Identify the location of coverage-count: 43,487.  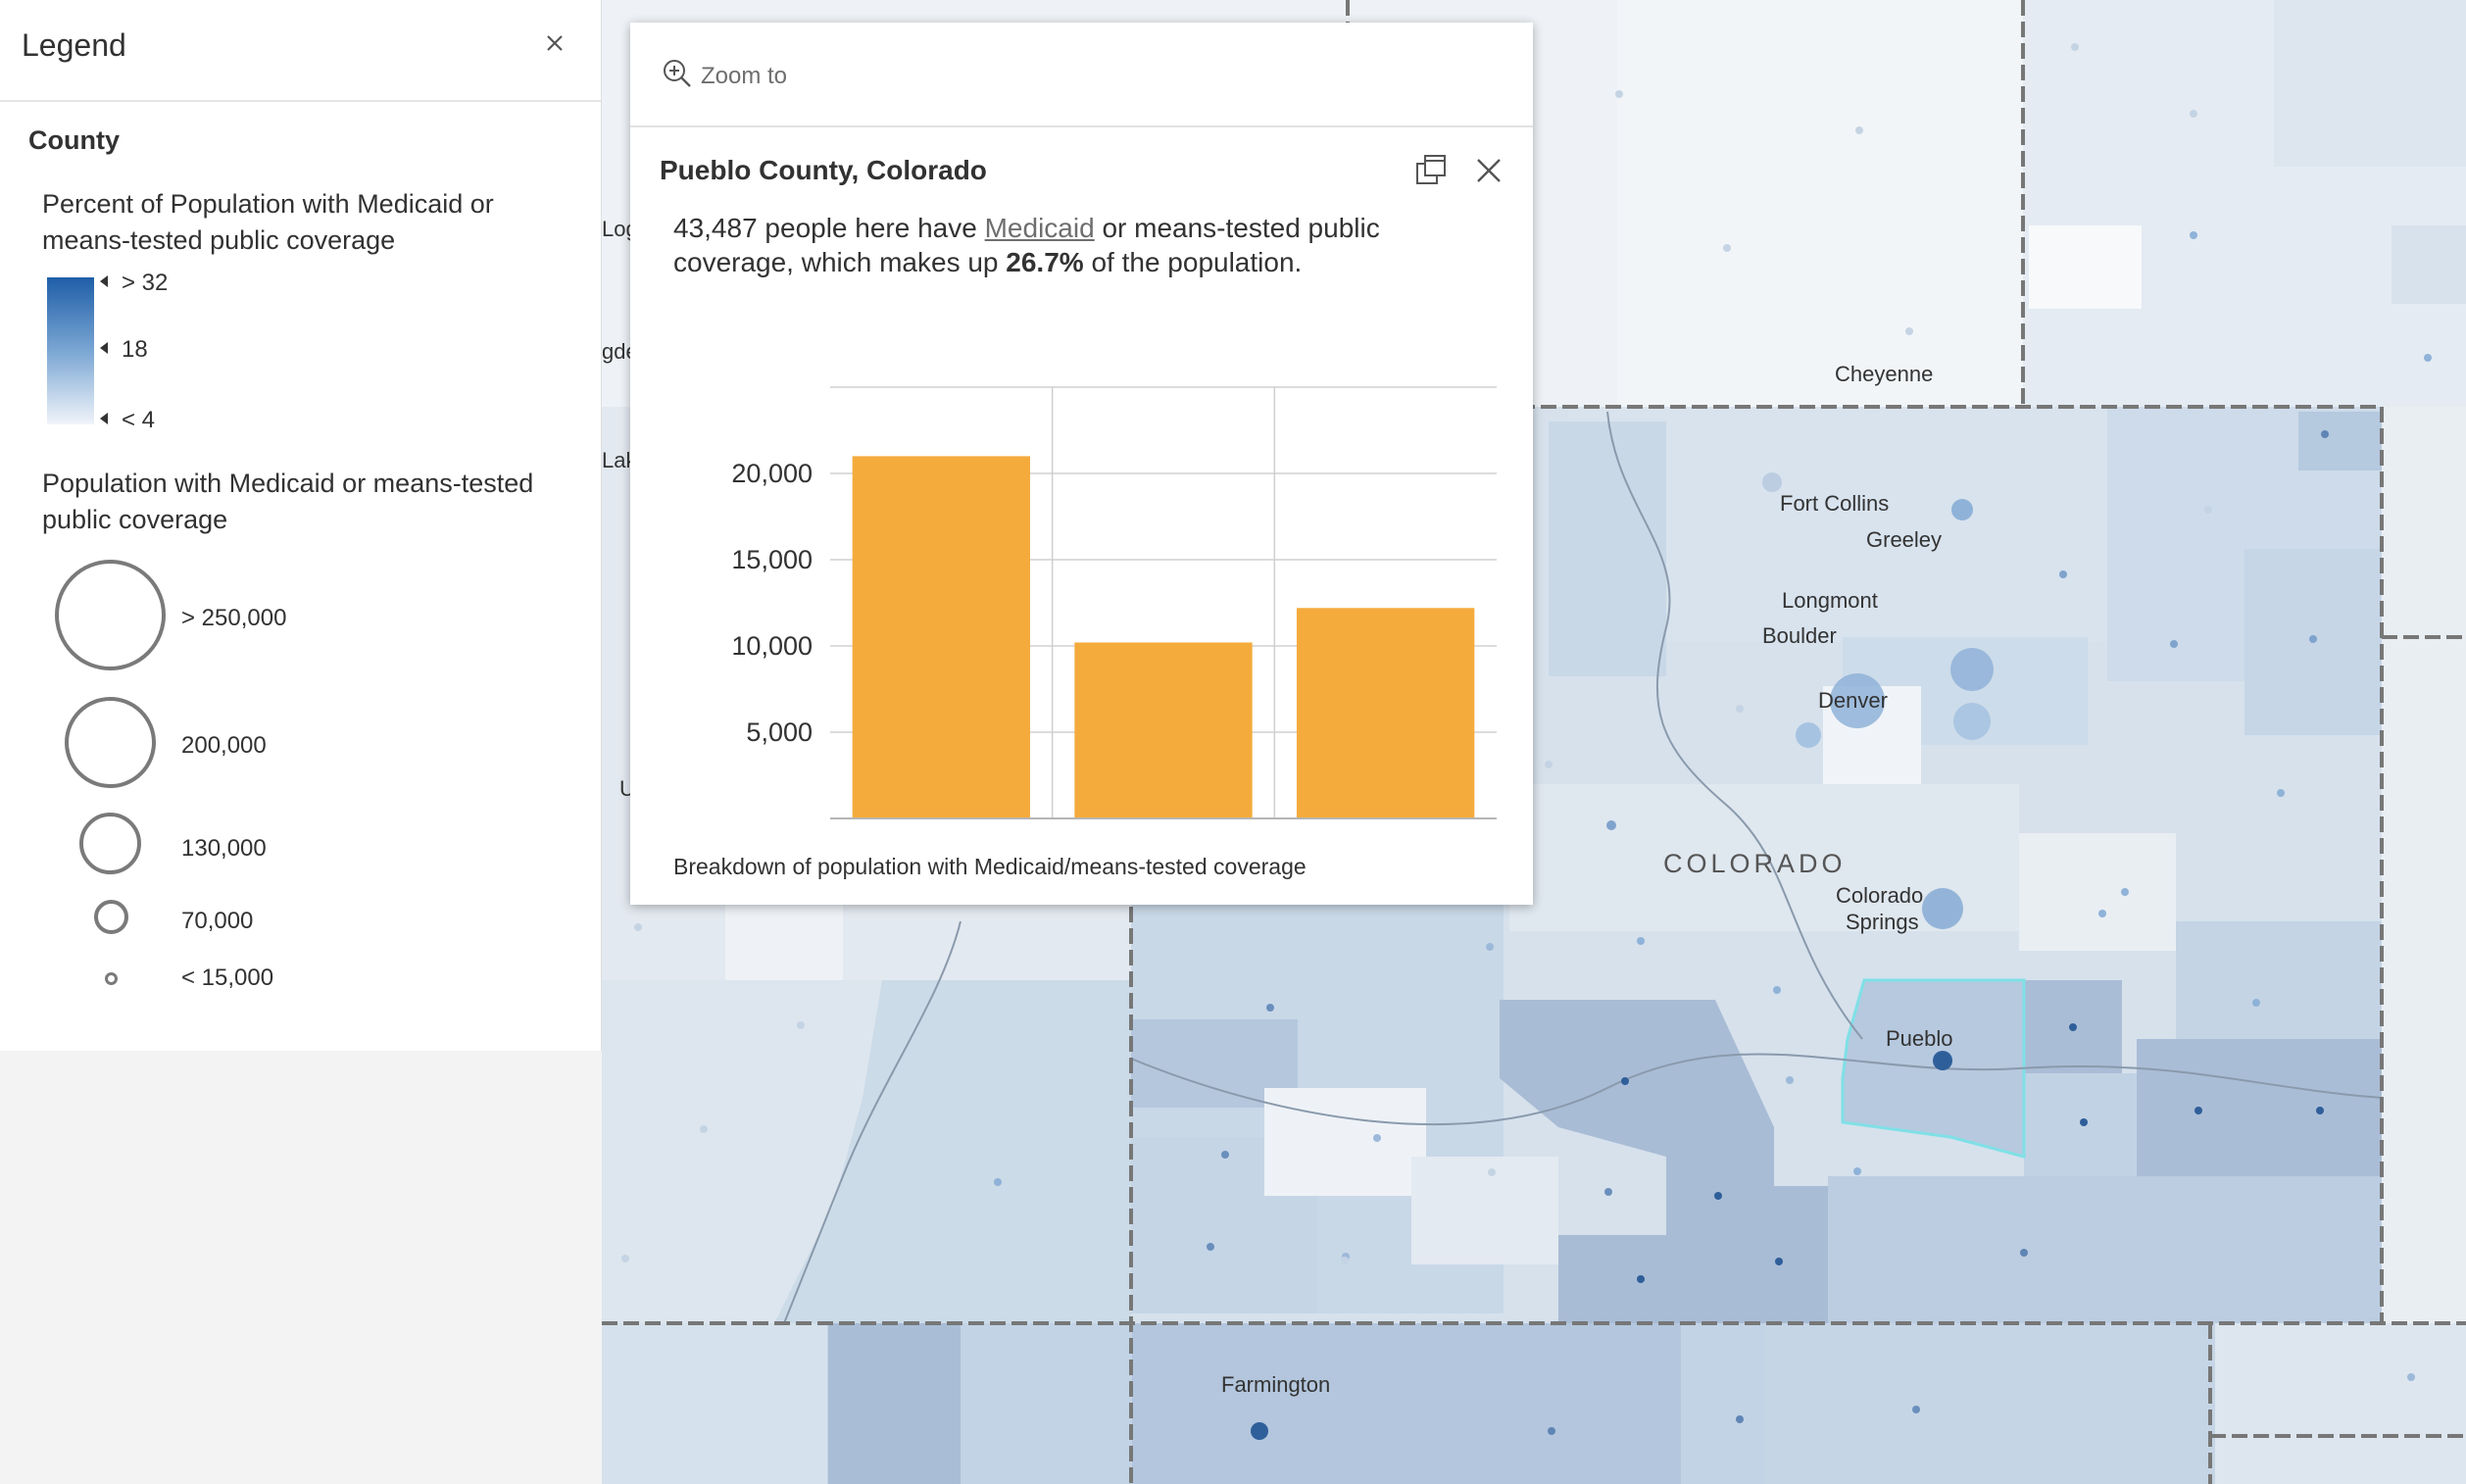
(715, 228).